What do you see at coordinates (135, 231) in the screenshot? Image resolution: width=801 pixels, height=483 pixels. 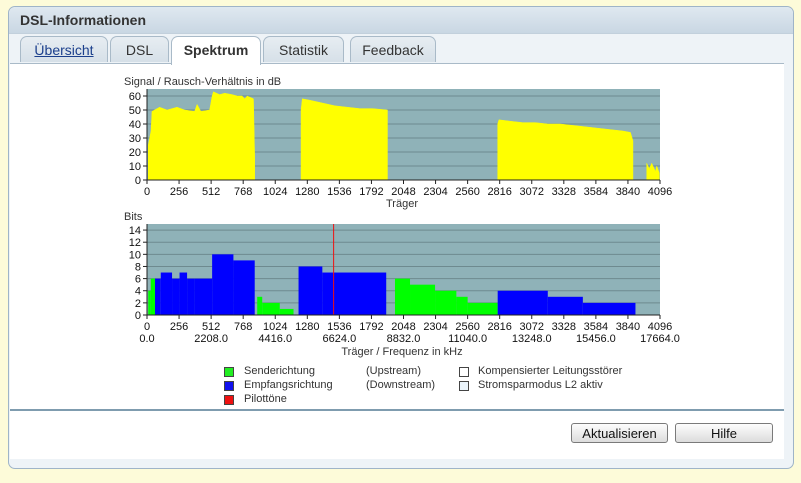 I see `bits-y-tick-label: 14` at bounding box center [135, 231].